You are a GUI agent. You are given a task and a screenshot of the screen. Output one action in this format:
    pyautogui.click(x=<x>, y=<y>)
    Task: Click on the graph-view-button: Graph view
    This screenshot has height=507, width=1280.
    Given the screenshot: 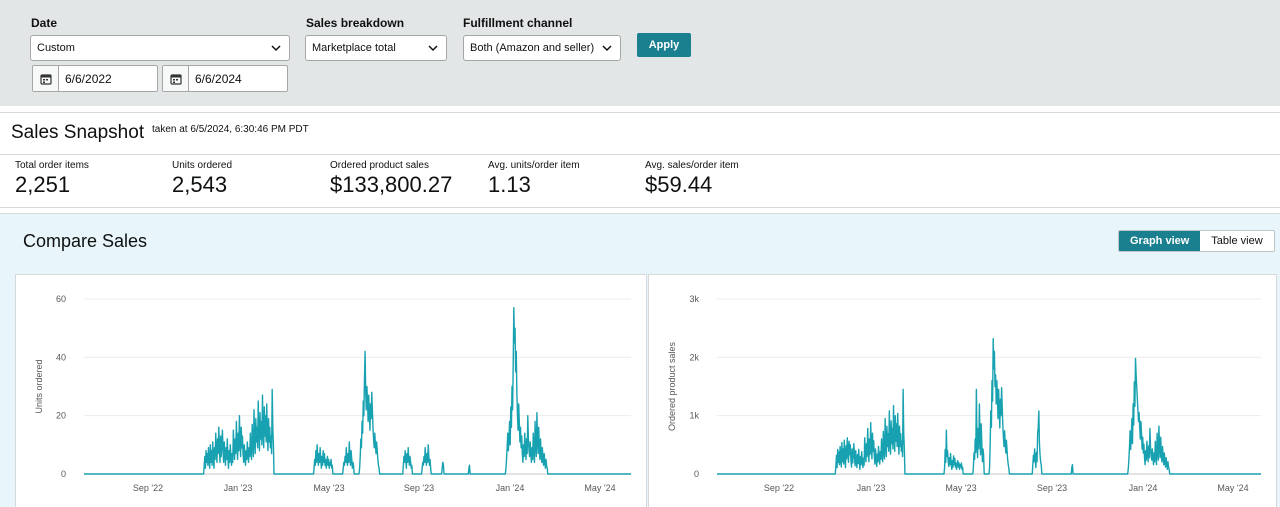 What is the action you would take?
    pyautogui.click(x=1160, y=241)
    